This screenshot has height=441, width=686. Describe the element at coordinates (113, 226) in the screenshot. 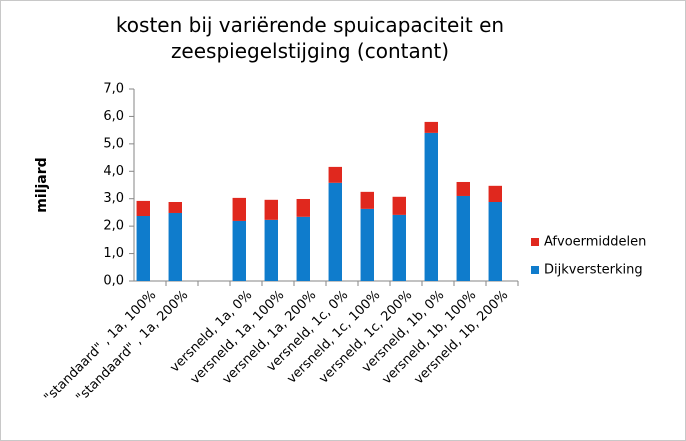

I see `y-tick-label: 2,0` at that location.